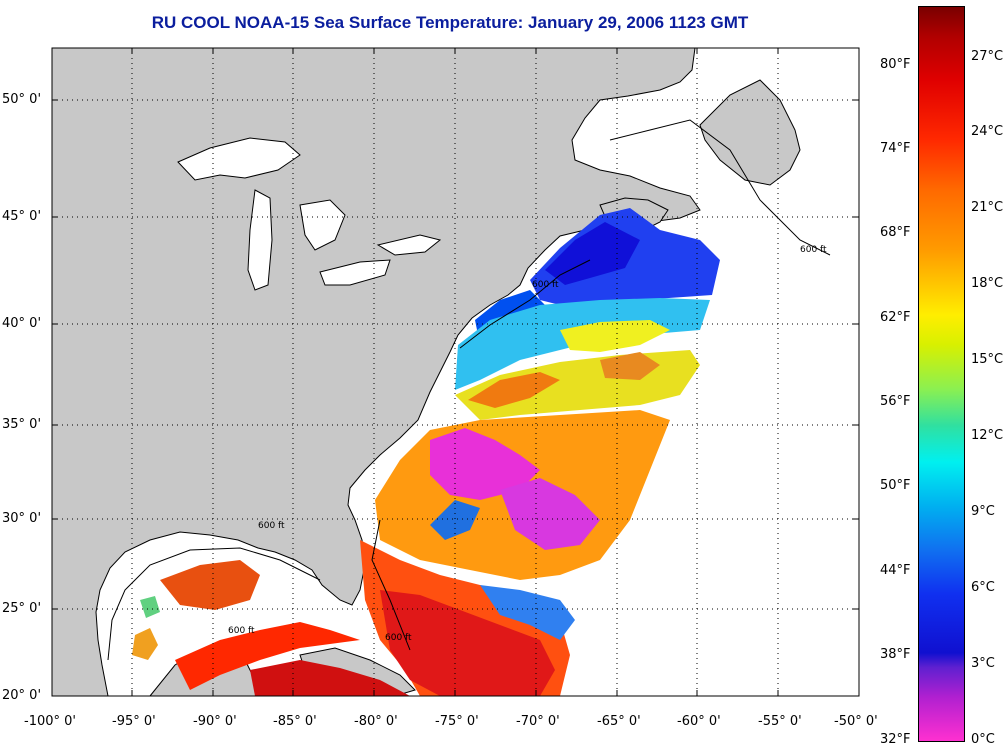 The width and height of the screenshot is (1008, 754). Describe the element at coordinates (813, 250) in the screenshot. I see `isobath-label-grand-banks: 600 ft` at that location.